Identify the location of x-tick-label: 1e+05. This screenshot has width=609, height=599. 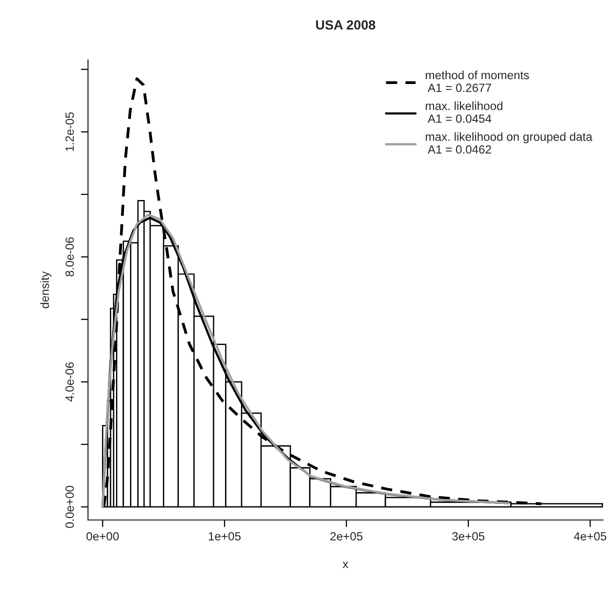
(224, 536).